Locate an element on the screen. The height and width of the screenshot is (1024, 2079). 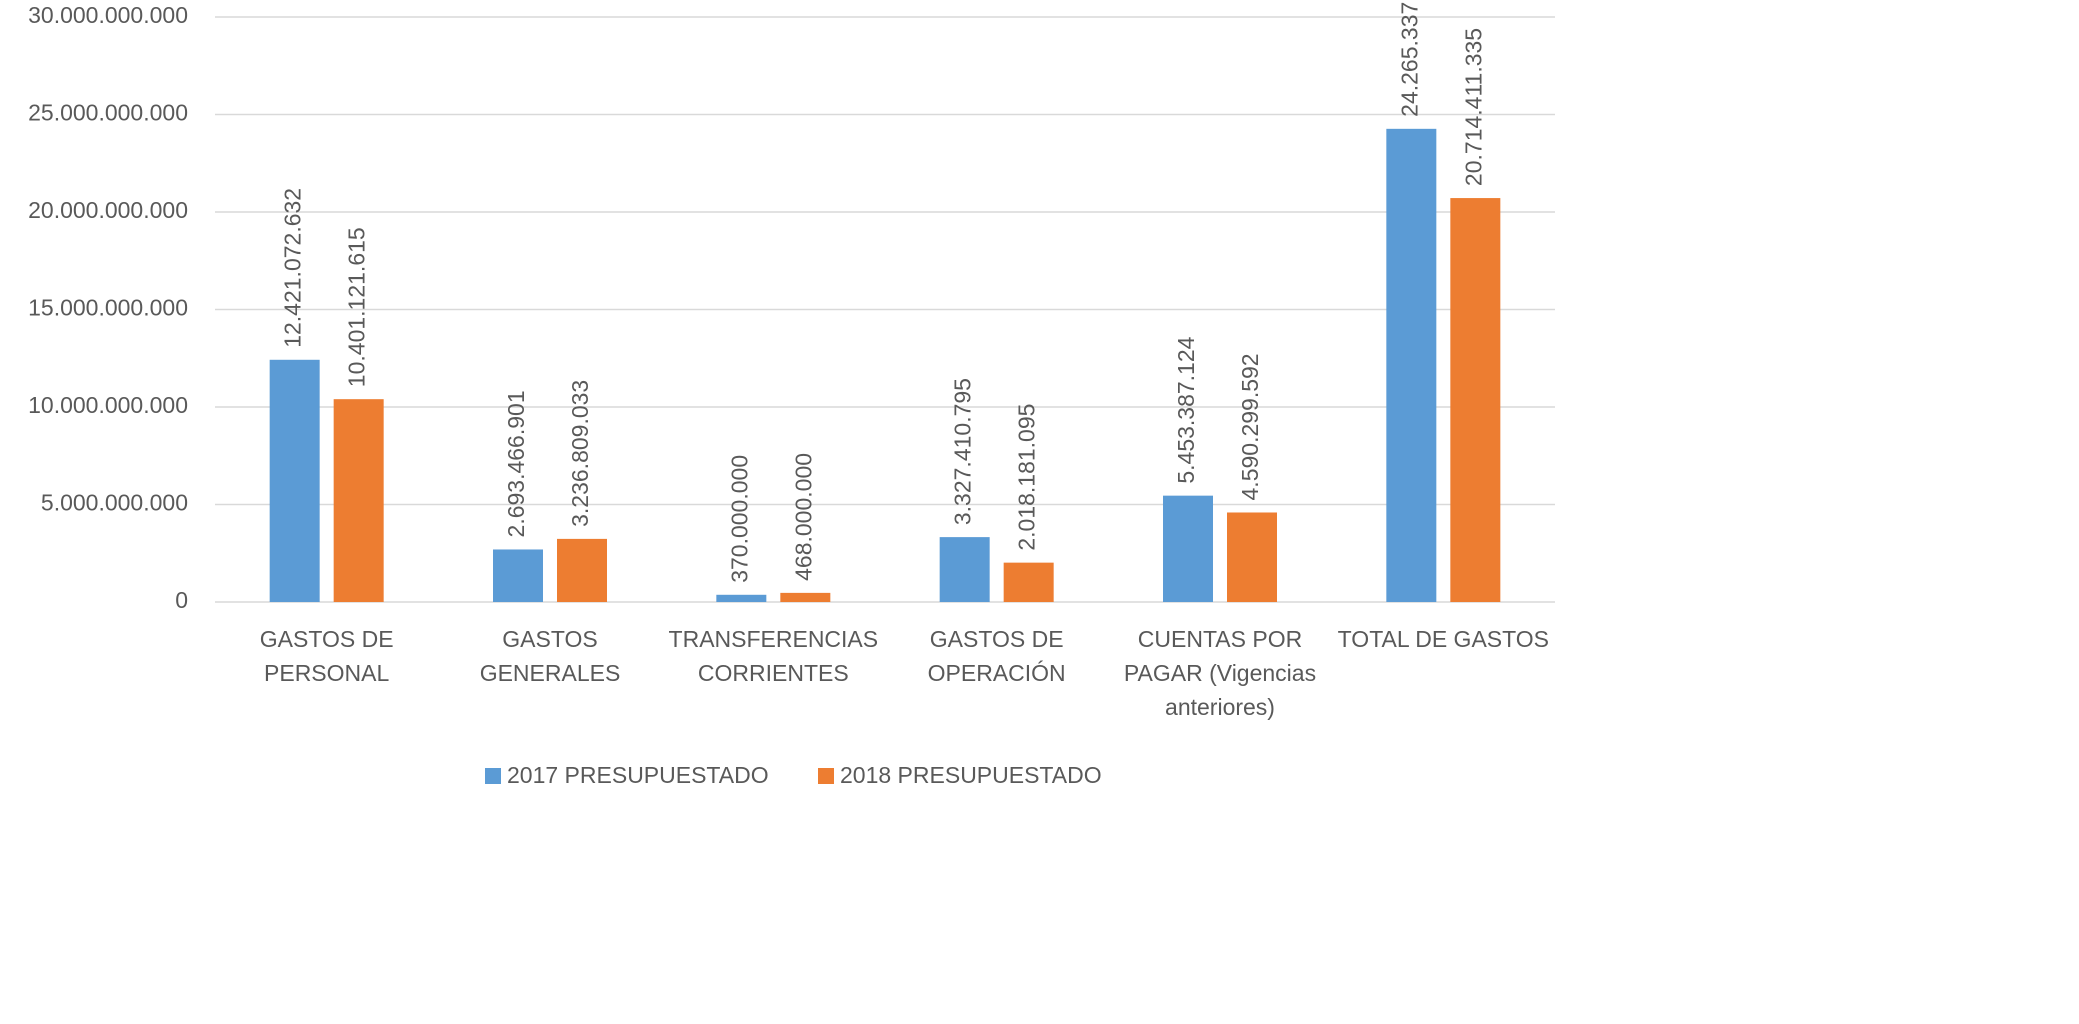
y-tick-label: 10.000.000.000 is located at coordinates (108, 405).